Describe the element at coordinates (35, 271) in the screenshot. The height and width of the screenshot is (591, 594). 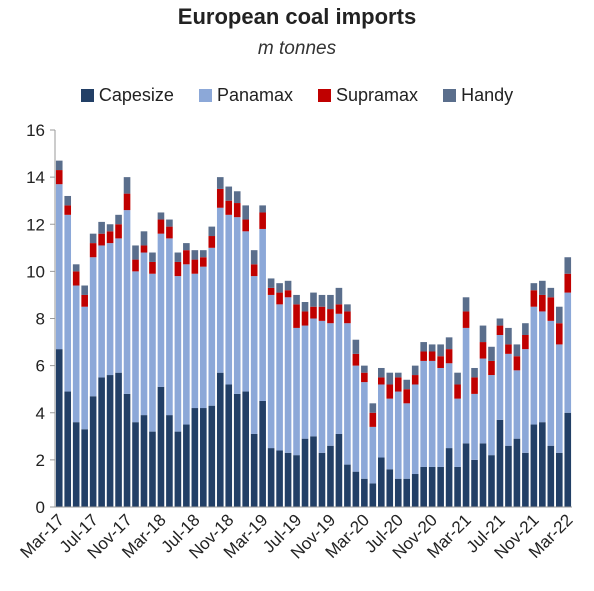
I see `y-tick-label: 10` at that location.